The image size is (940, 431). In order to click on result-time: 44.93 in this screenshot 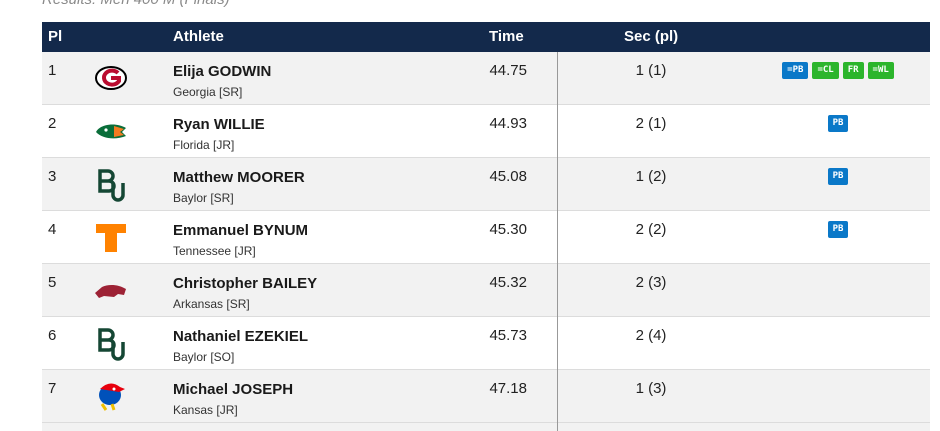, I will do `click(508, 123)`.